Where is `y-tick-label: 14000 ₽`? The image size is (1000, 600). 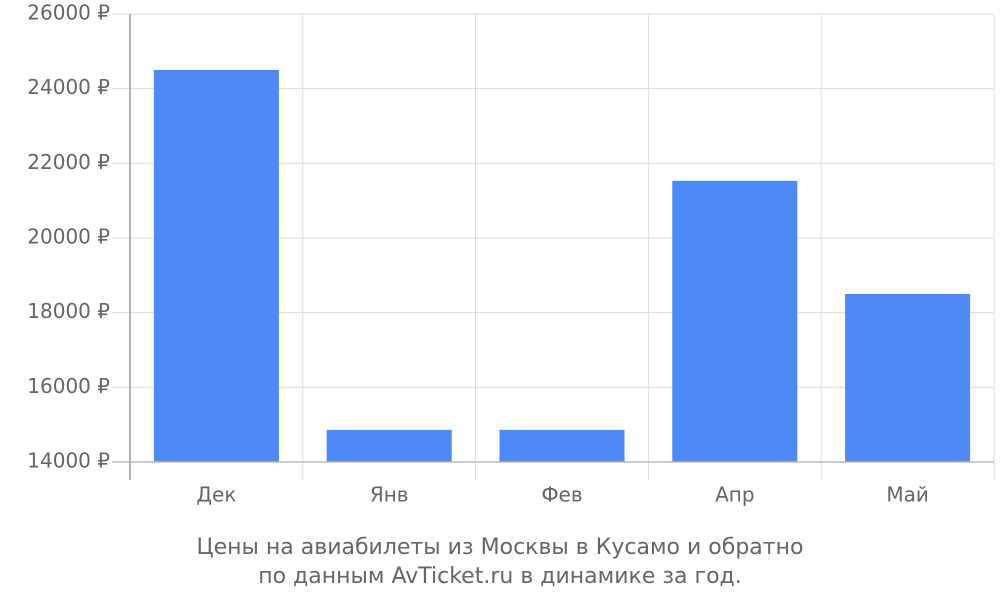 y-tick-label: 14000 ₽ is located at coordinates (68, 461).